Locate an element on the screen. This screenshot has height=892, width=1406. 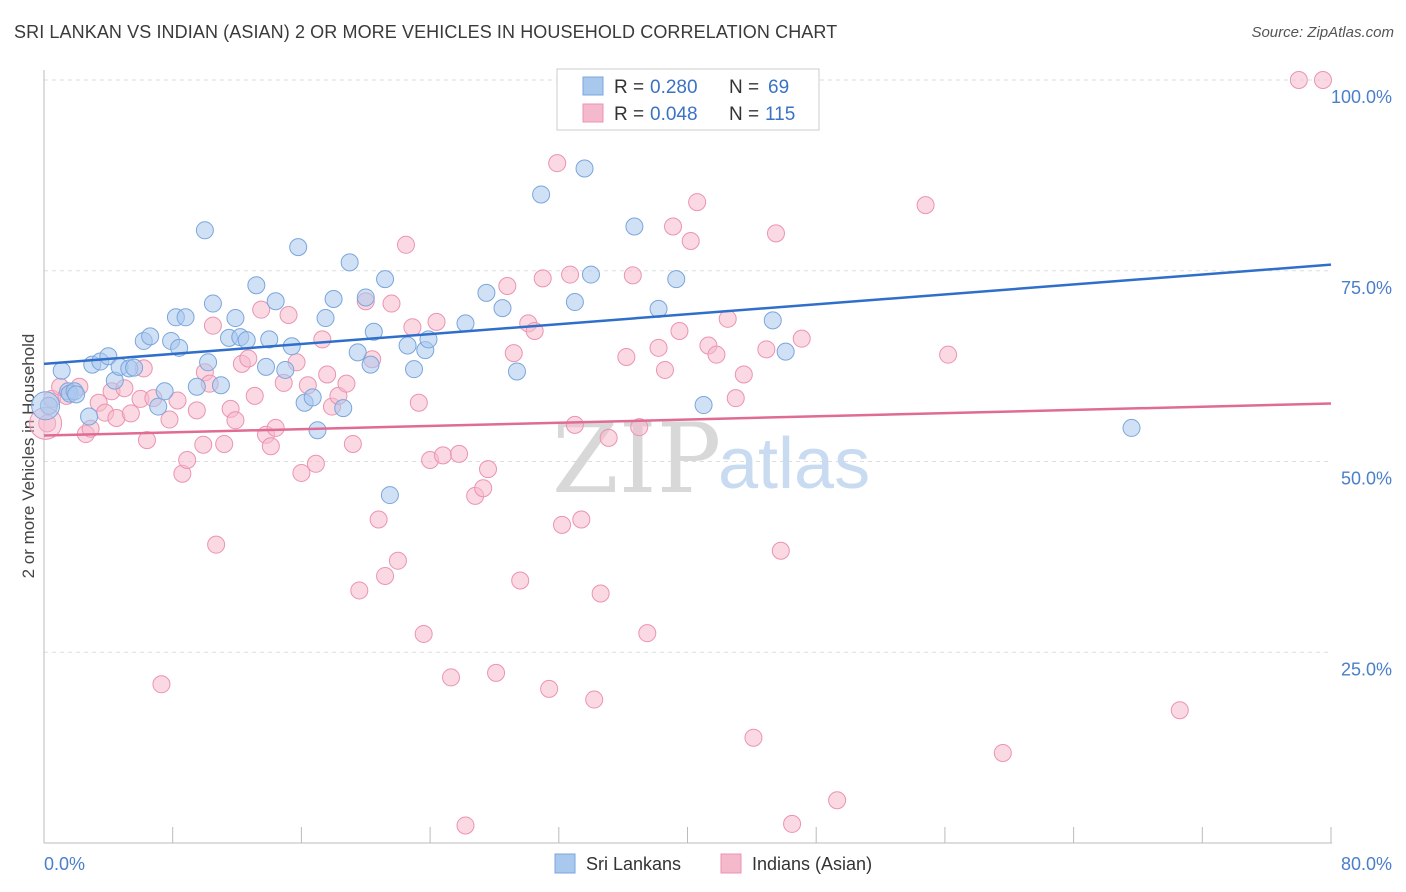
bottom-legend-swatch-pink is located at coordinates (731, 863).